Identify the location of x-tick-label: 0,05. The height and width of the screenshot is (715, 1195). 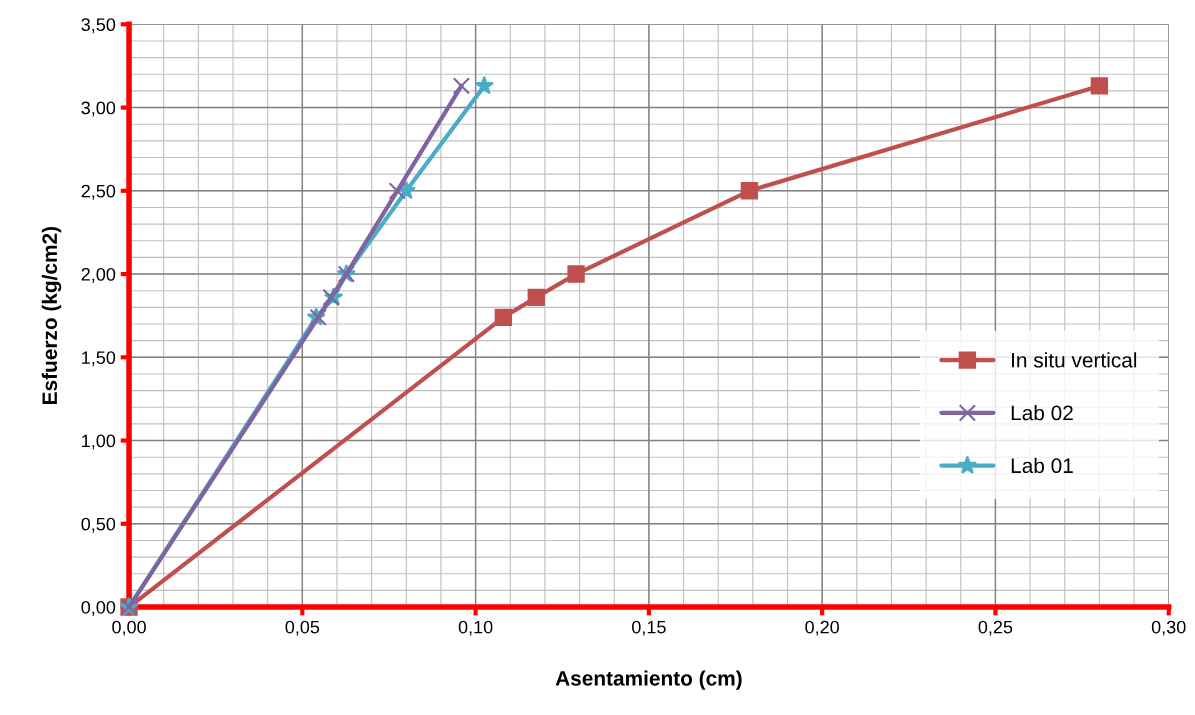
(302, 628).